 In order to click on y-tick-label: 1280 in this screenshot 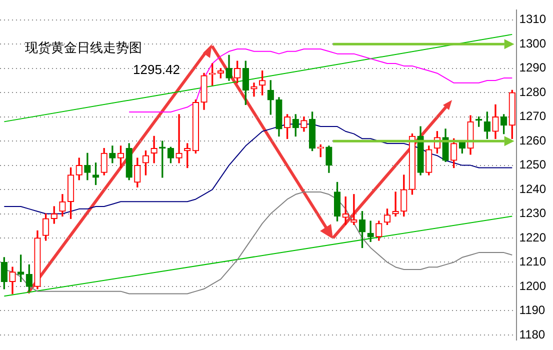, I will do `click(532, 91)`.